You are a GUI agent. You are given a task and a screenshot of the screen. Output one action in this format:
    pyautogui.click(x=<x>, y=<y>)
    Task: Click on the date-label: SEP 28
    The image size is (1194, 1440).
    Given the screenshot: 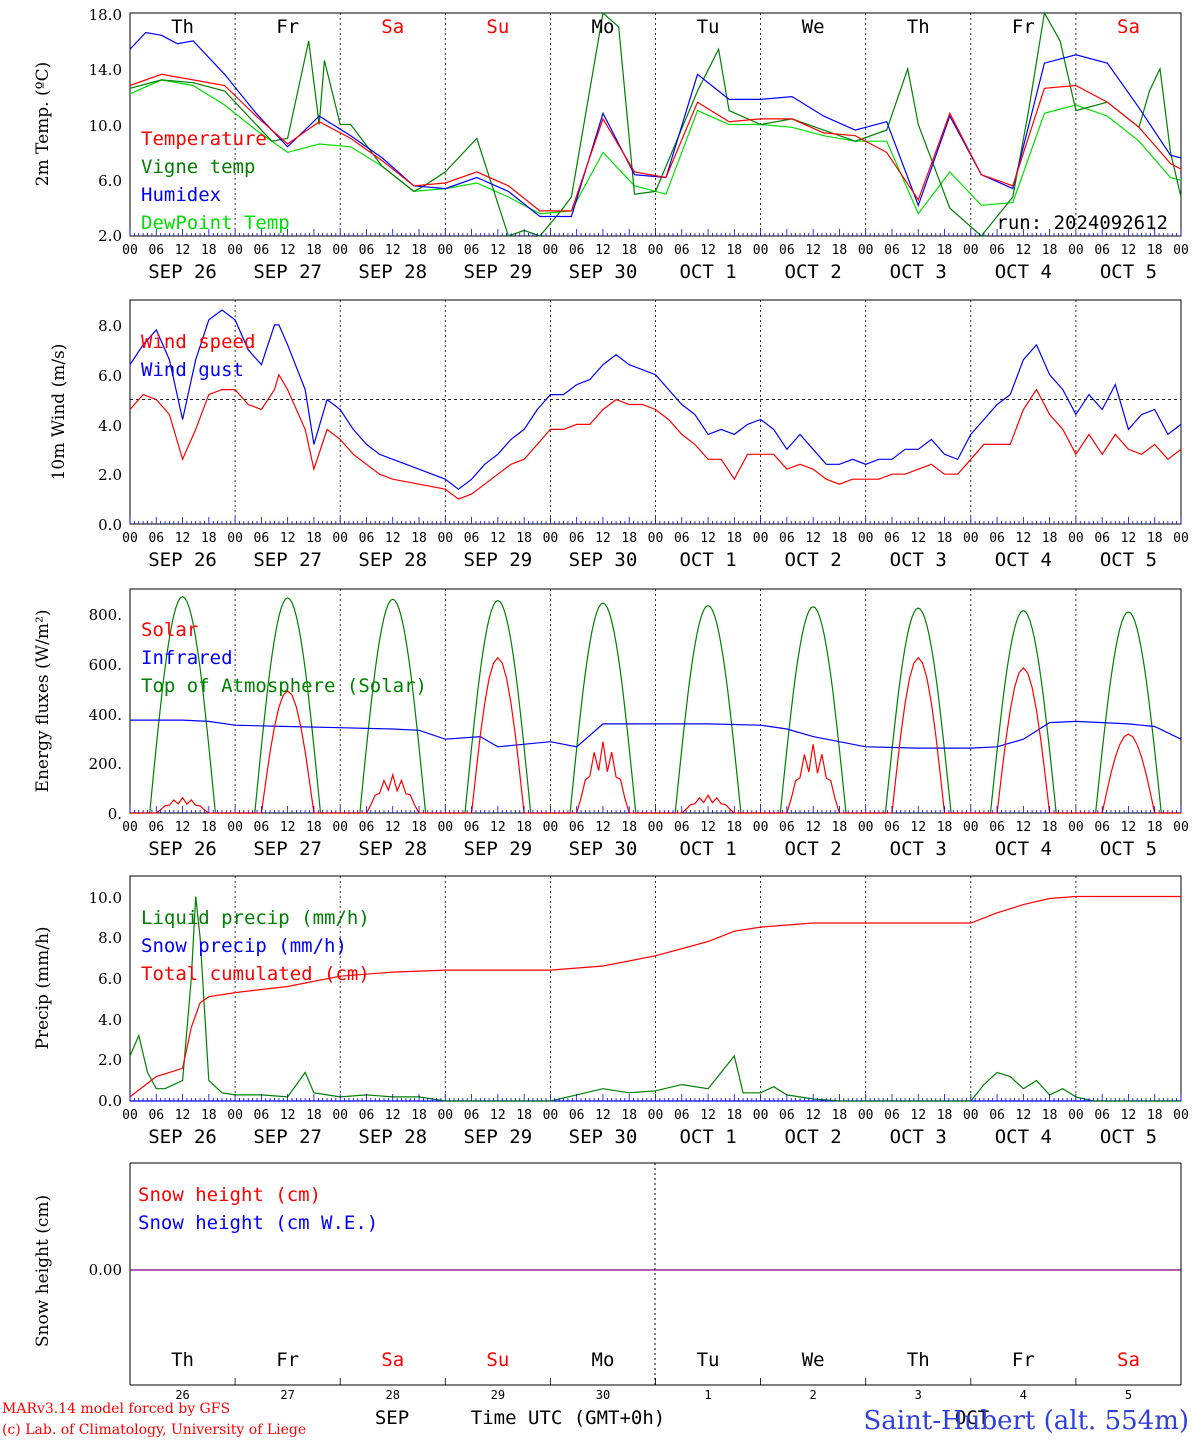 What is the action you would take?
    pyautogui.click(x=392, y=849)
    